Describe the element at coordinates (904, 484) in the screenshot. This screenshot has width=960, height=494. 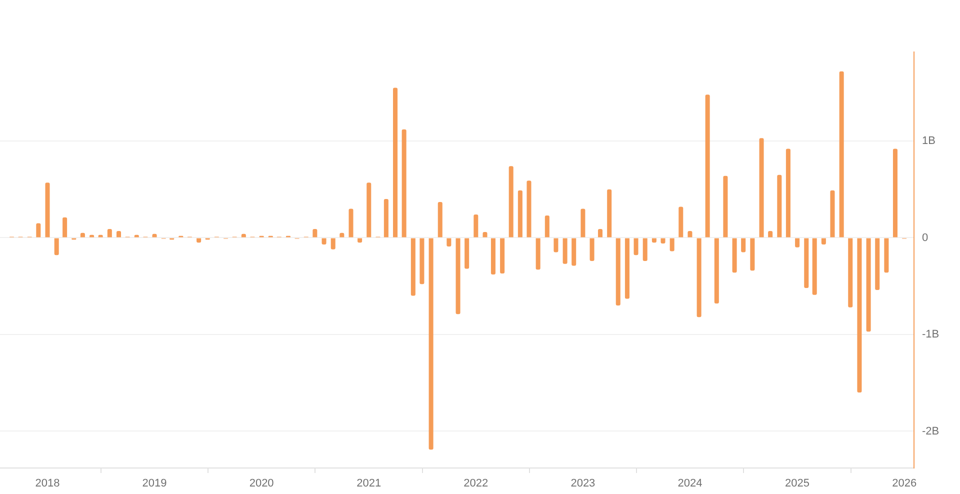
I see `x-tick-label: 2026` at that location.